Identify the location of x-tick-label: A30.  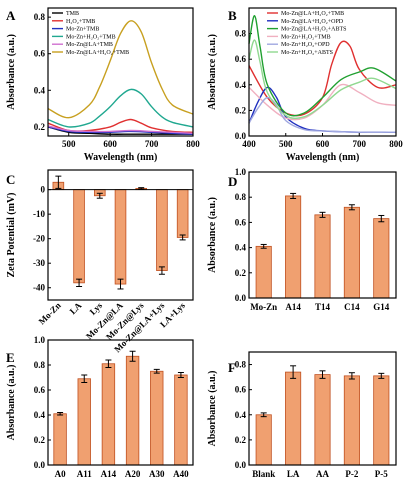
(157, 474).